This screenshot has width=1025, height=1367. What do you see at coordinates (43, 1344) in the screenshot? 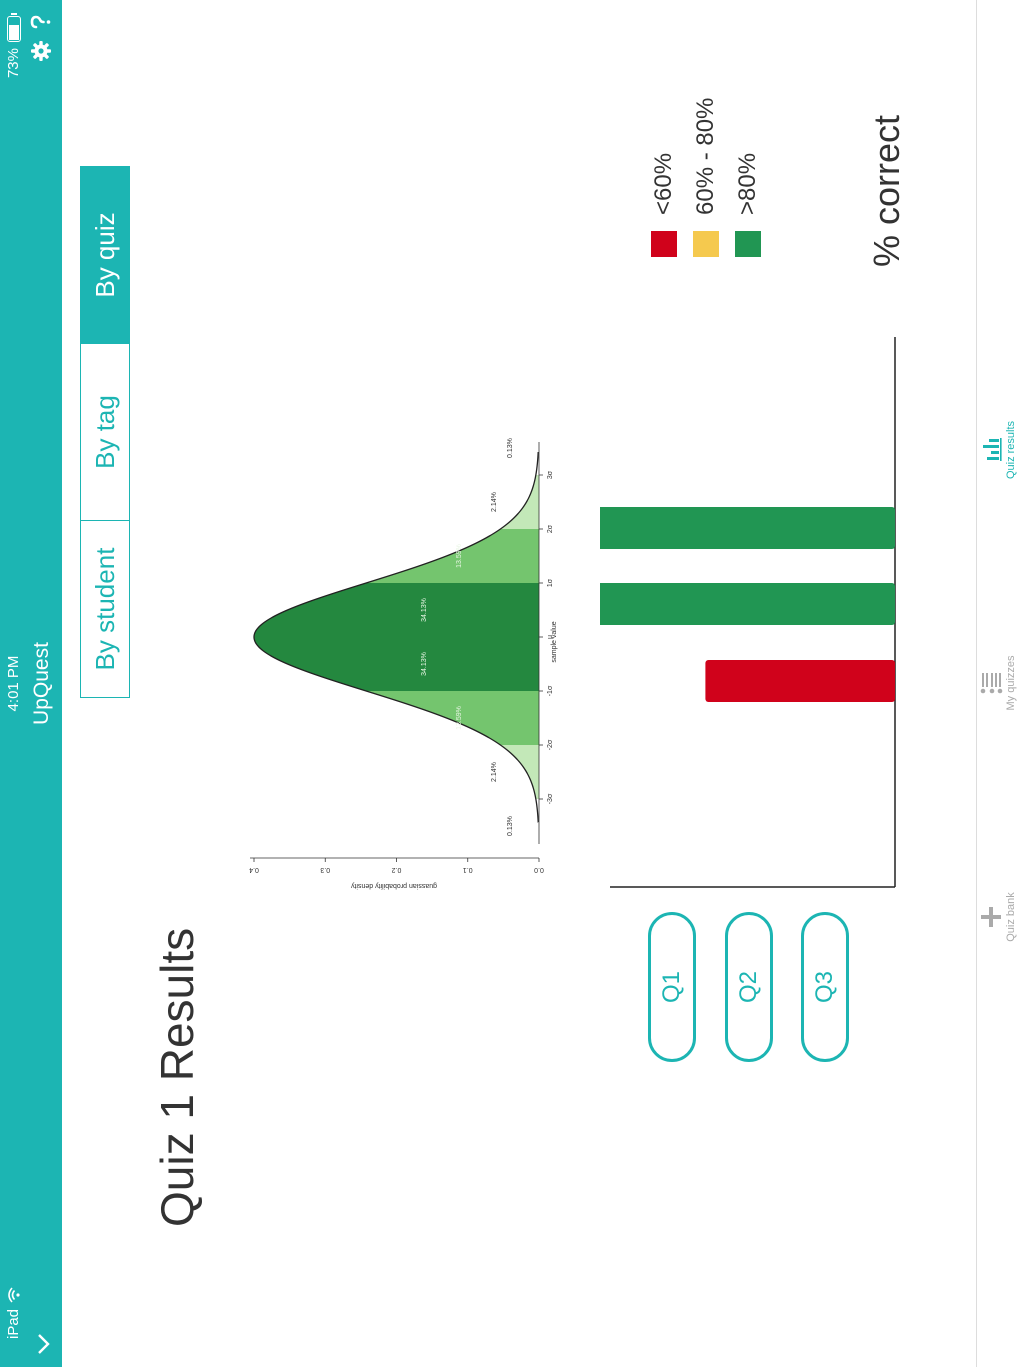
I see `chevron-down-icon` at bounding box center [43, 1344].